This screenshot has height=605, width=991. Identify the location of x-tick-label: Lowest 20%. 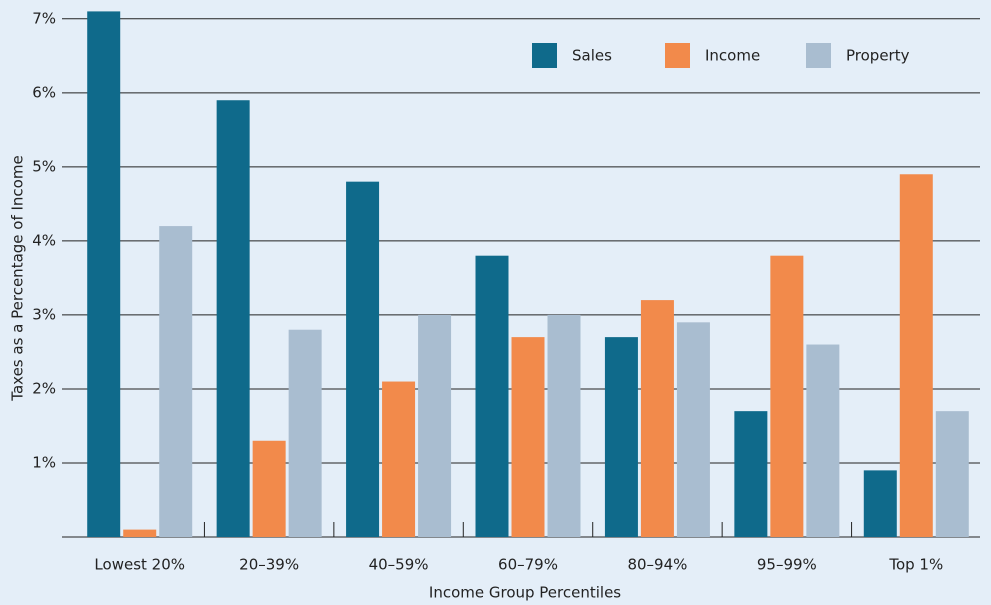
(139, 565).